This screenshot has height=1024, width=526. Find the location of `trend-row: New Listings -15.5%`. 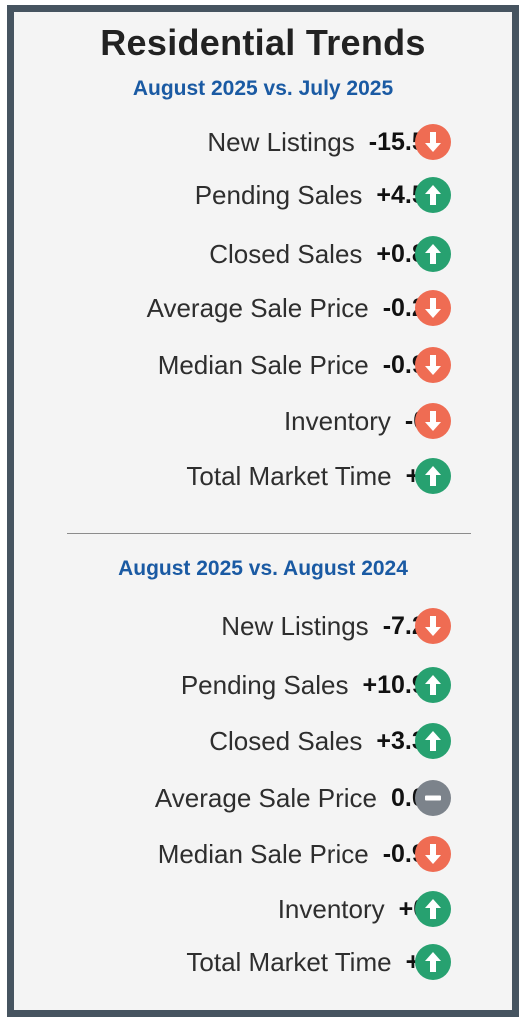

trend-row: New Listings -15.5% is located at coordinates (263, 142).